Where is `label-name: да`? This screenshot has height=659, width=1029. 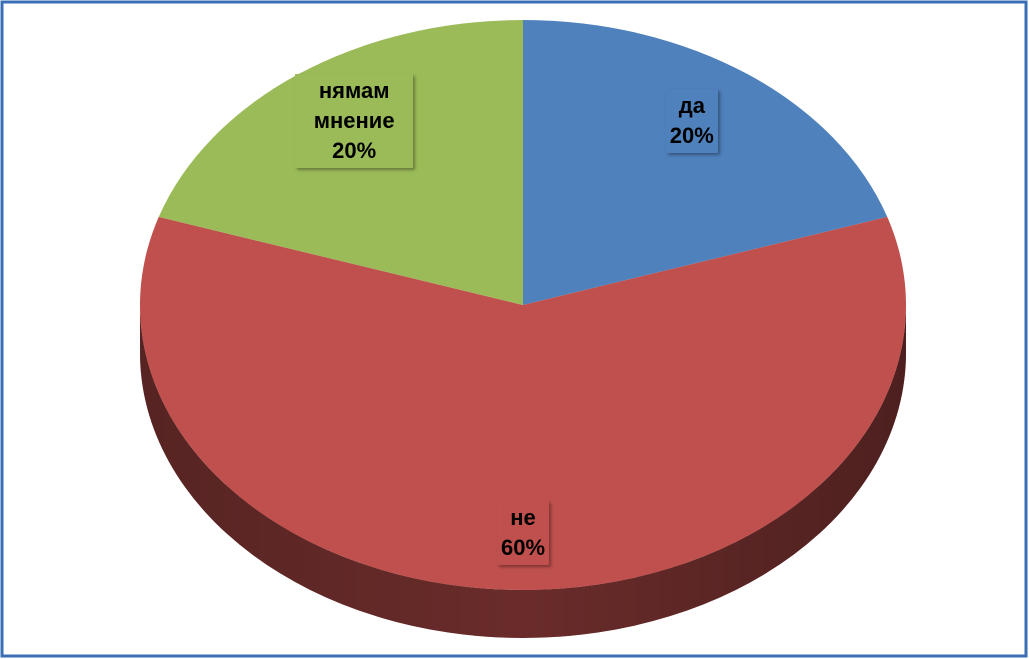 label-name: да is located at coordinates (691, 105).